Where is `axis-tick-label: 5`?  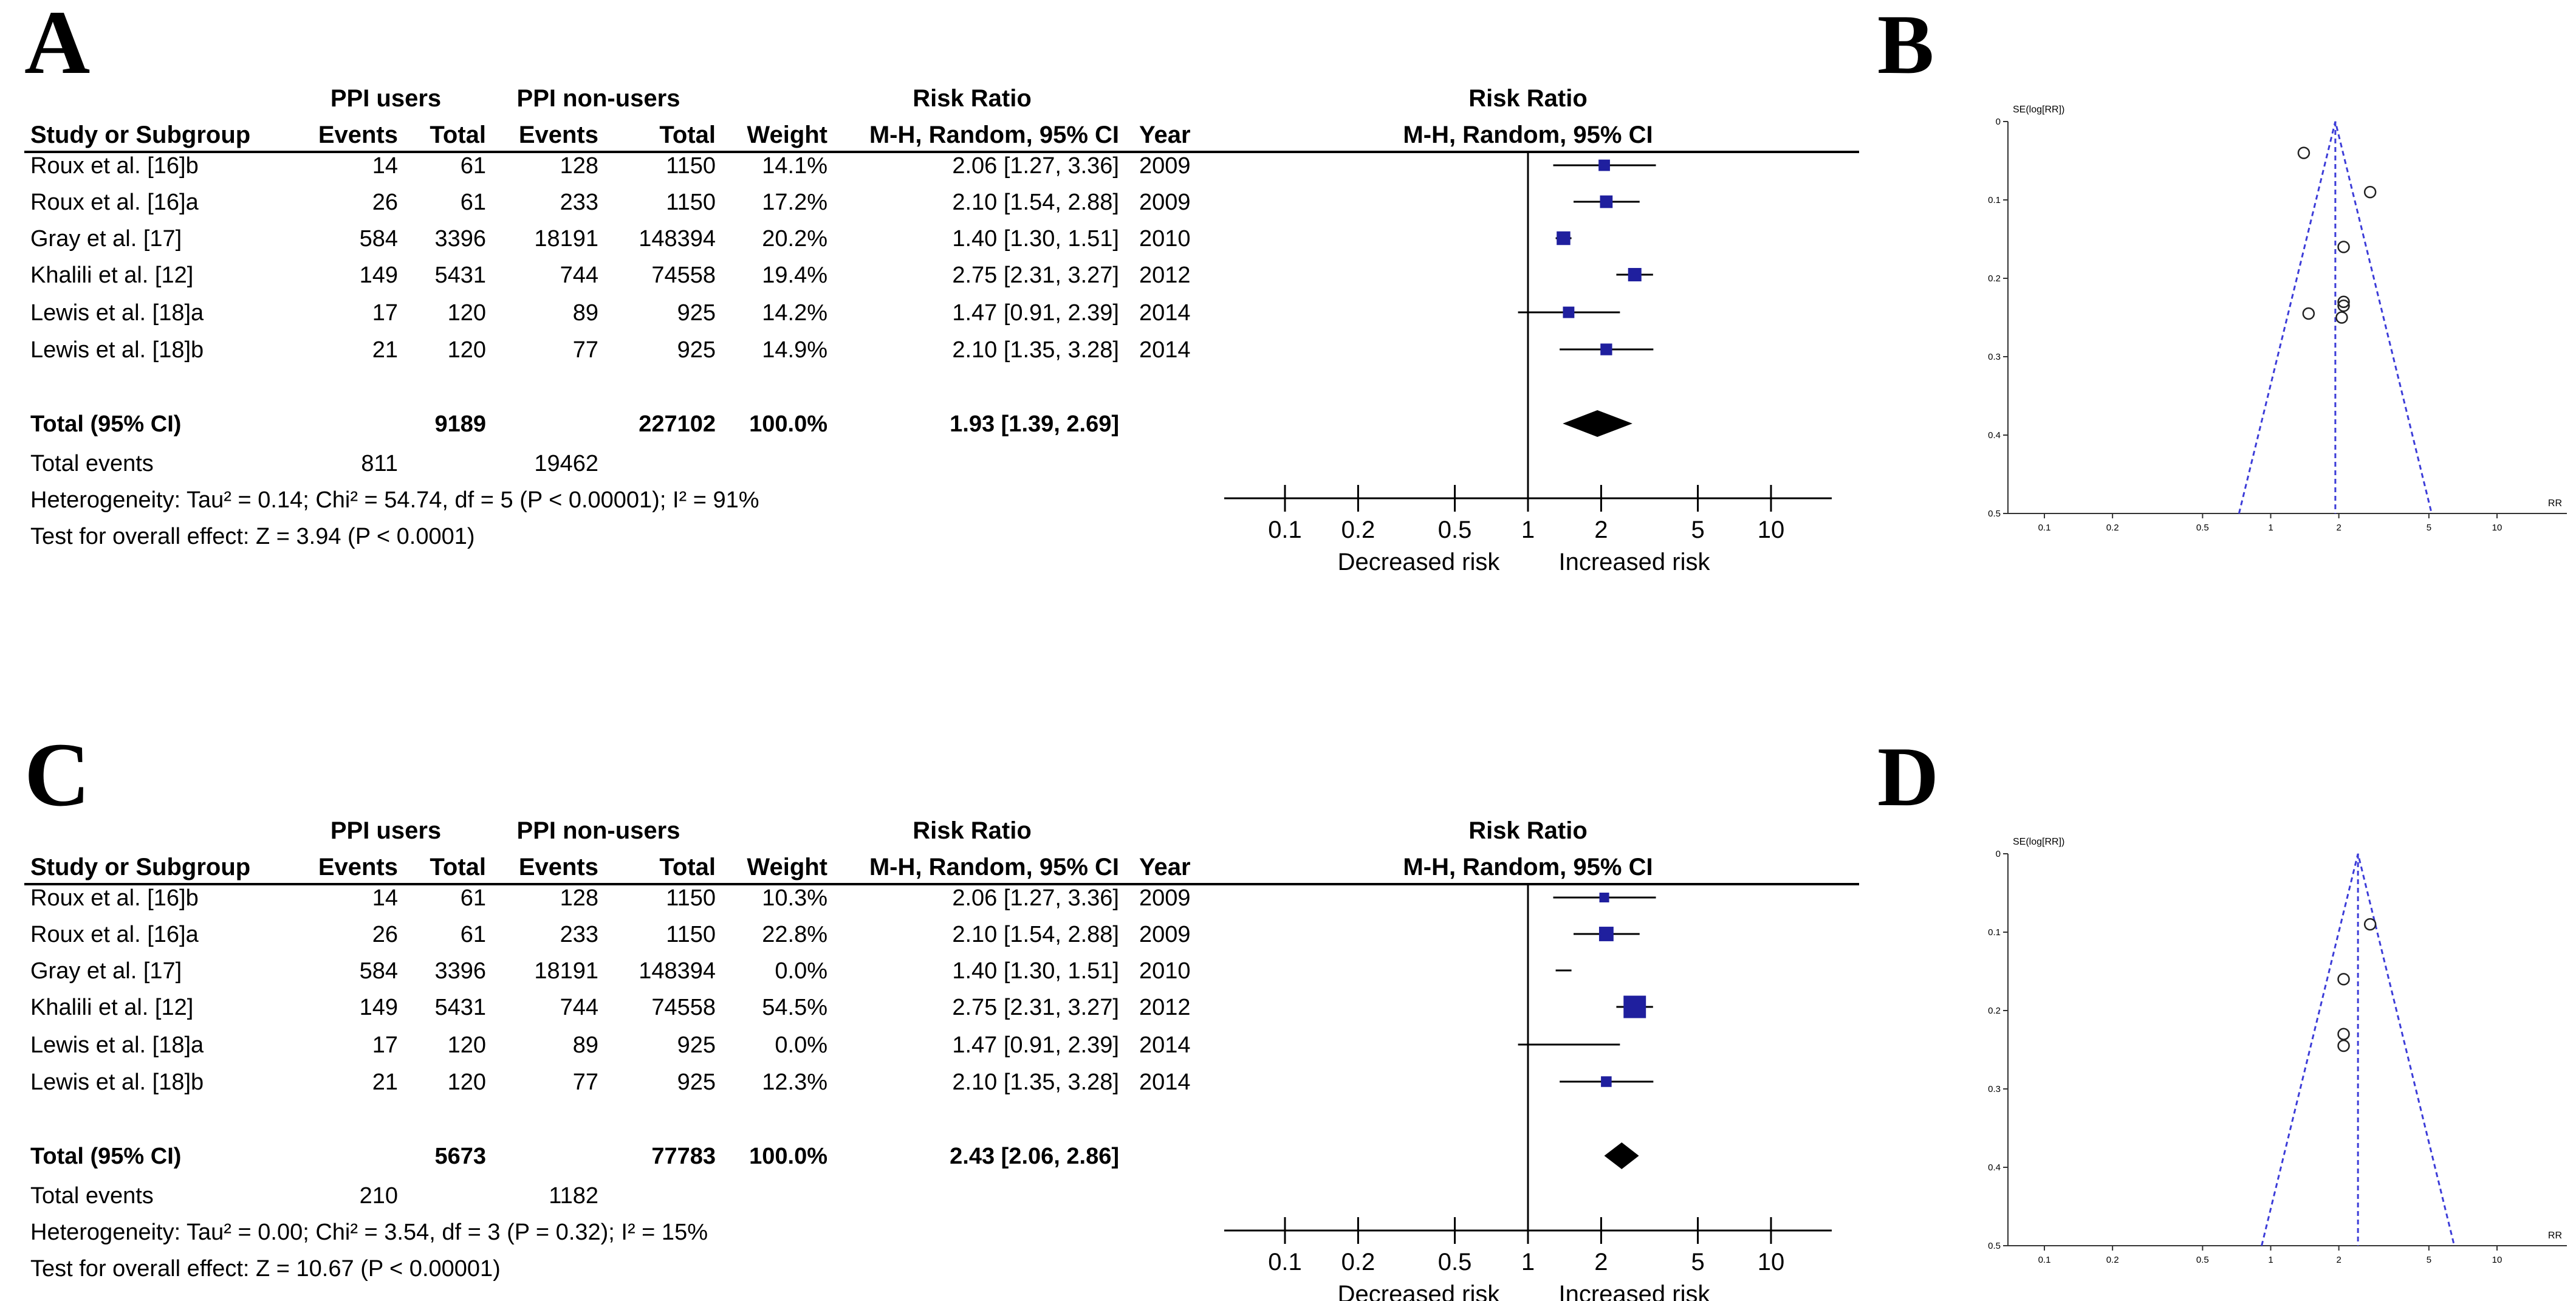
axis-tick-label: 5 is located at coordinates (1697, 1262).